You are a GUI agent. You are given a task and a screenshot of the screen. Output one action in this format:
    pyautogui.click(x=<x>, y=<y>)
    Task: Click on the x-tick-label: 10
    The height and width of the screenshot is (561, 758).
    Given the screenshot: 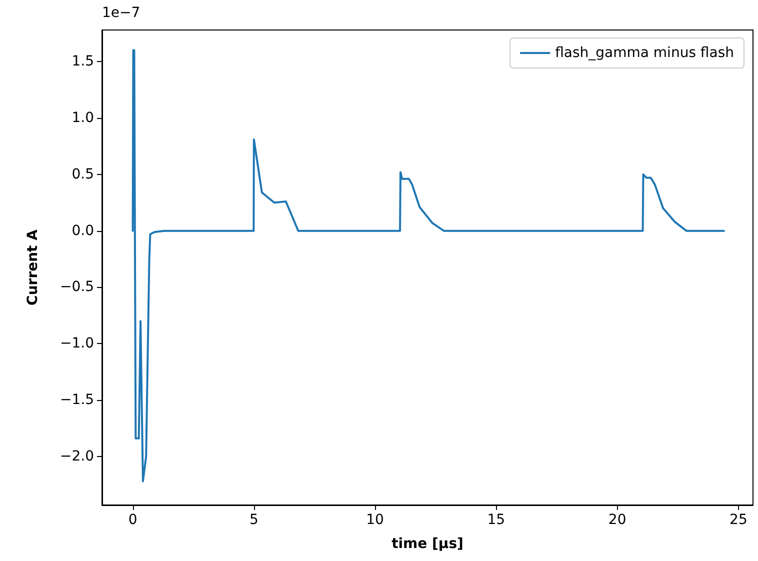 What is the action you would take?
    pyautogui.click(x=375, y=520)
    